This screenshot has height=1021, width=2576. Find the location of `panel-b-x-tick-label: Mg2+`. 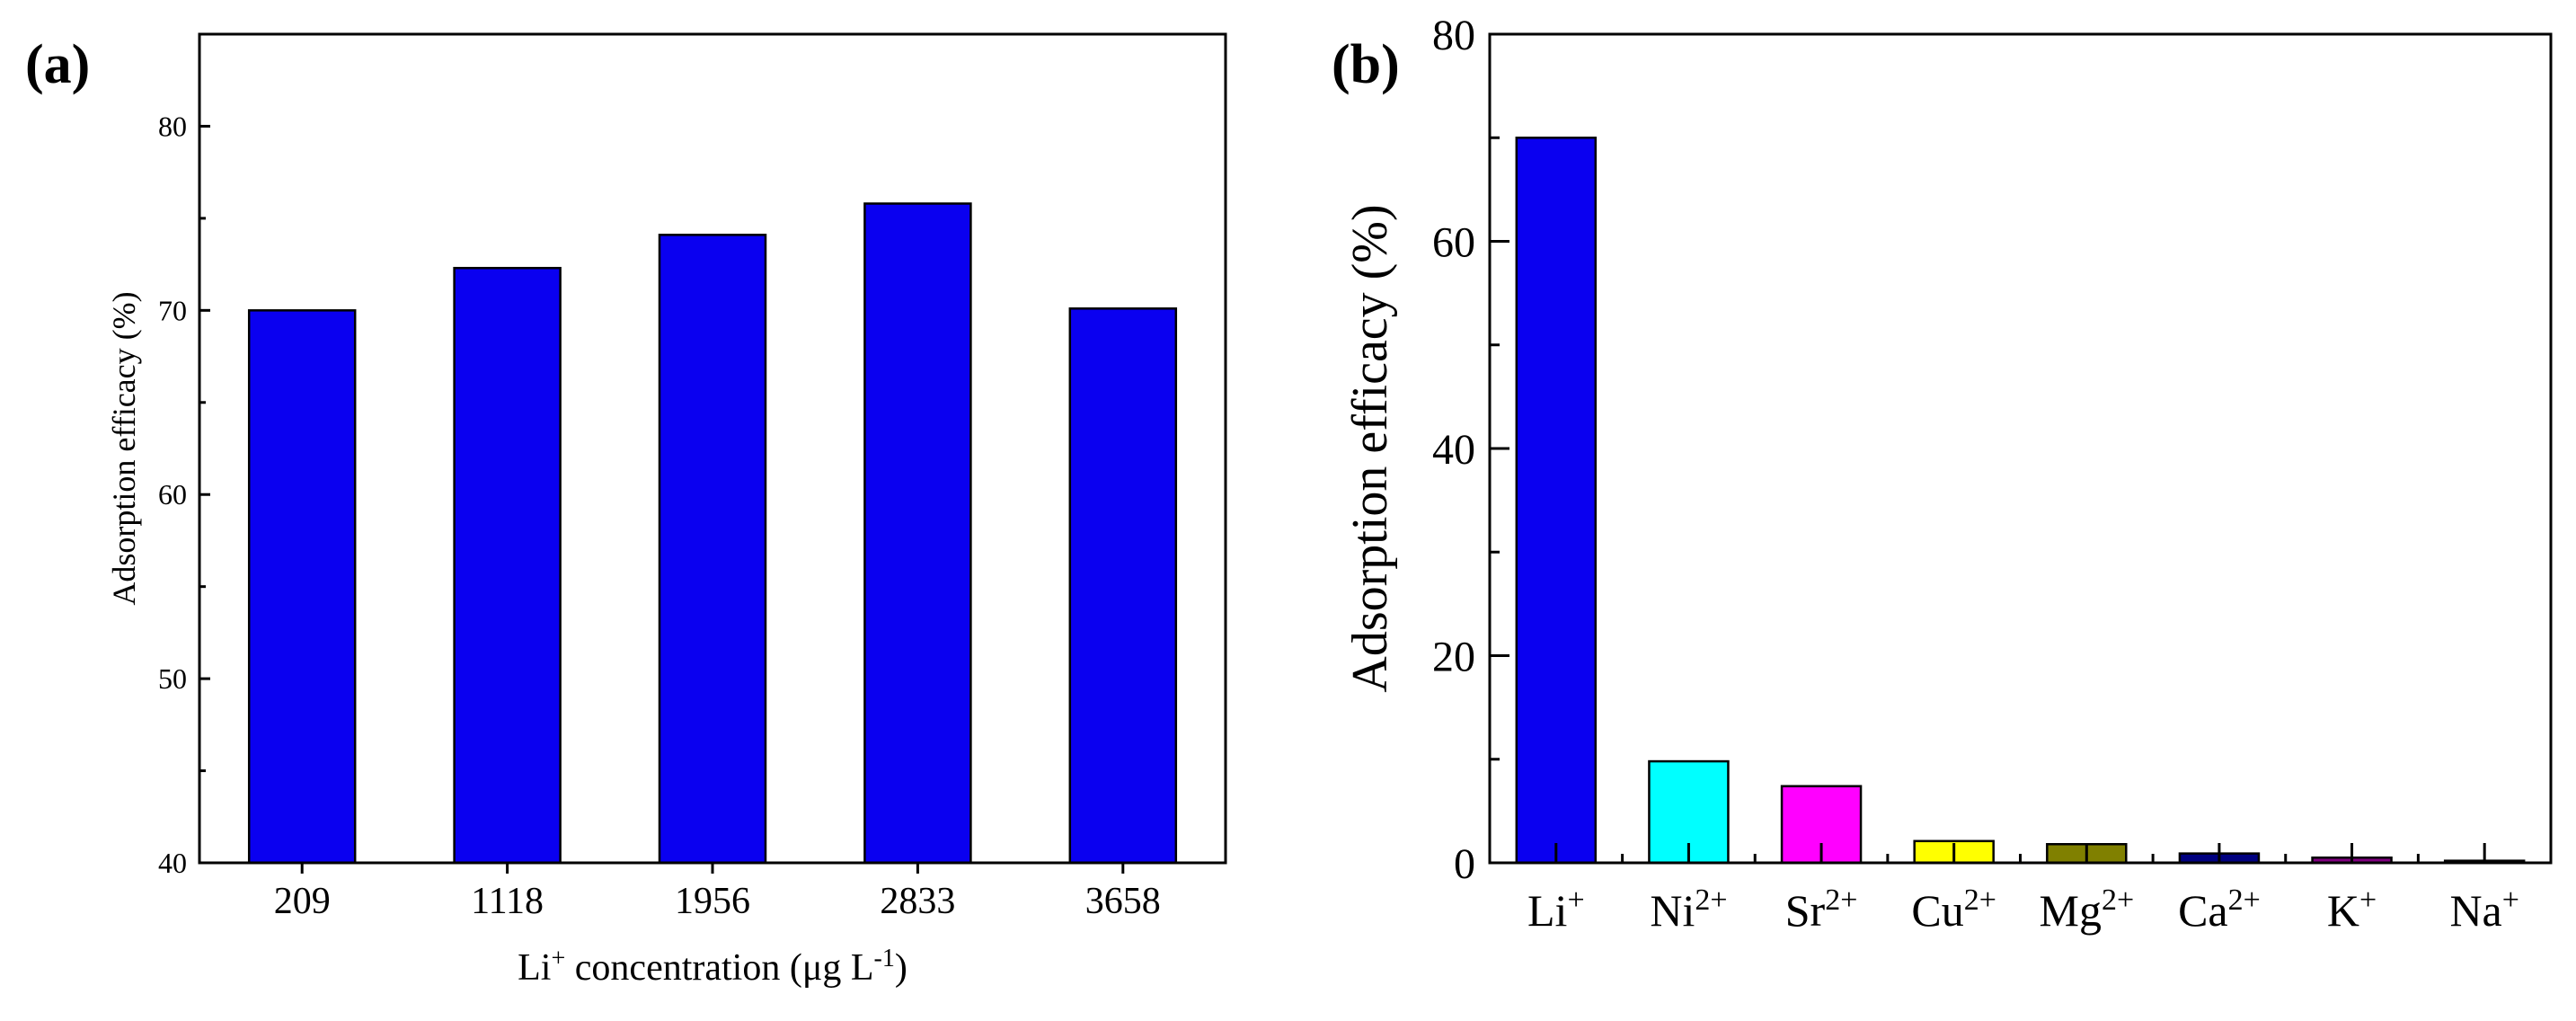

panel-b-x-tick-label: Mg2+ is located at coordinates (2086, 910).